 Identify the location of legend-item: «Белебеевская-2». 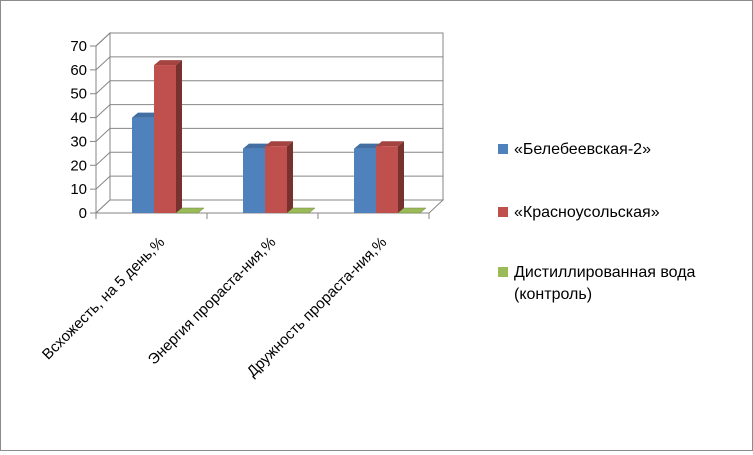
(574, 149).